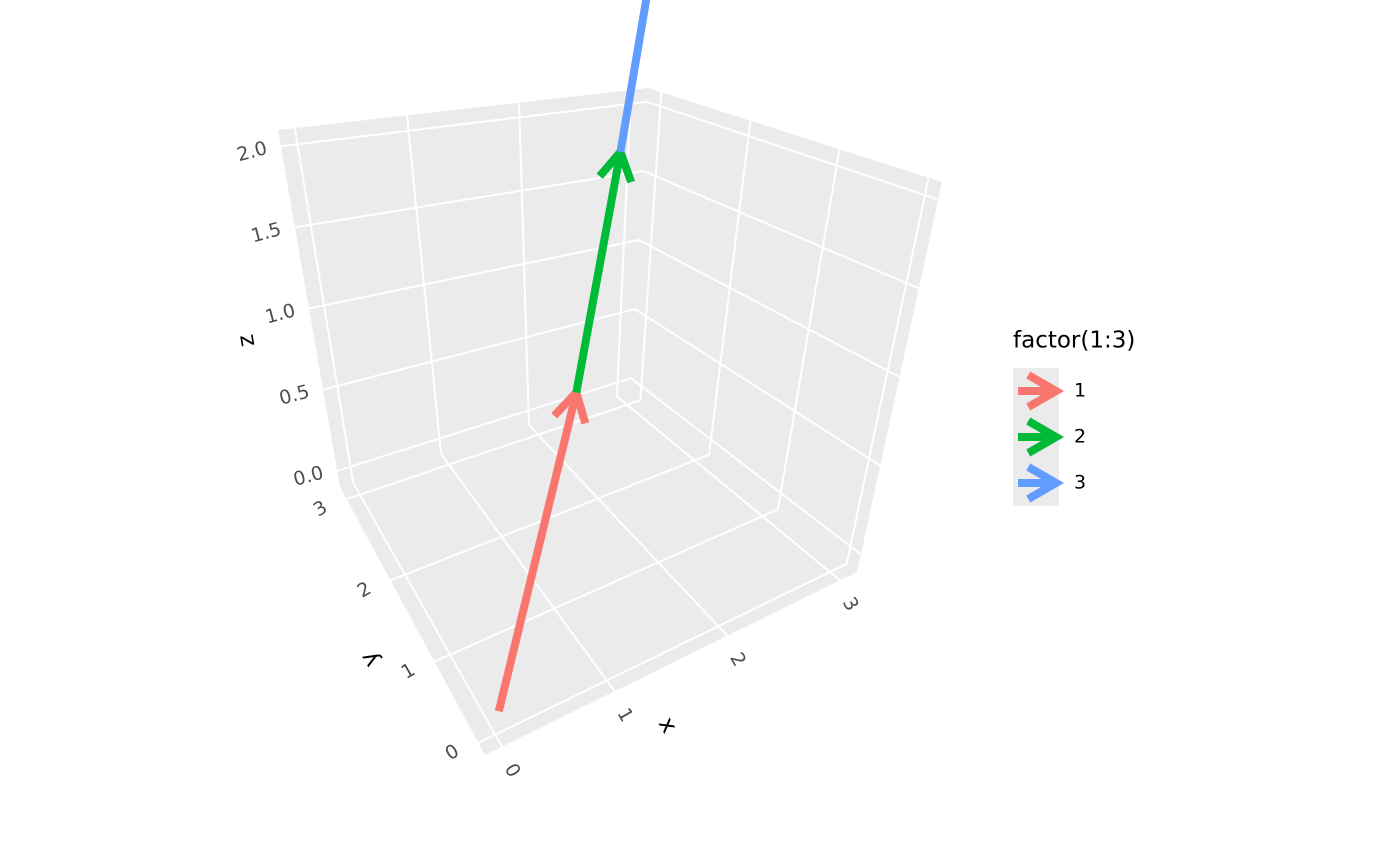 This screenshot has height=866, width=1400. Describe the element at coordinates (737, 659) in the screenshot. I see `x-tick-label: 2` at that location.